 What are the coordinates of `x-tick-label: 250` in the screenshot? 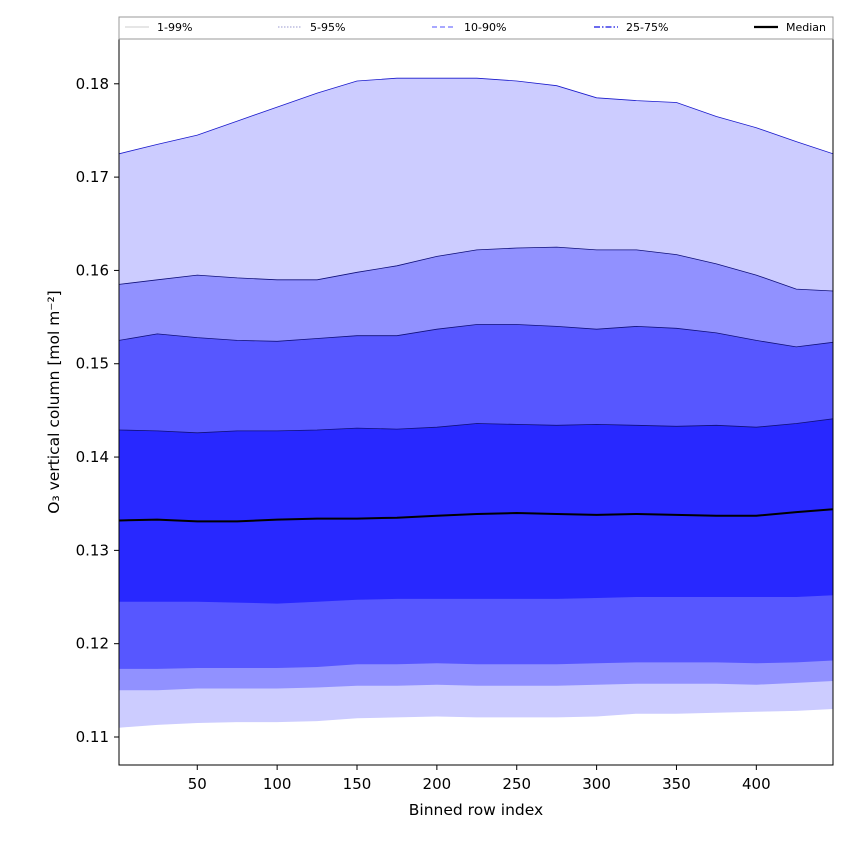 It's located at (516, 784).